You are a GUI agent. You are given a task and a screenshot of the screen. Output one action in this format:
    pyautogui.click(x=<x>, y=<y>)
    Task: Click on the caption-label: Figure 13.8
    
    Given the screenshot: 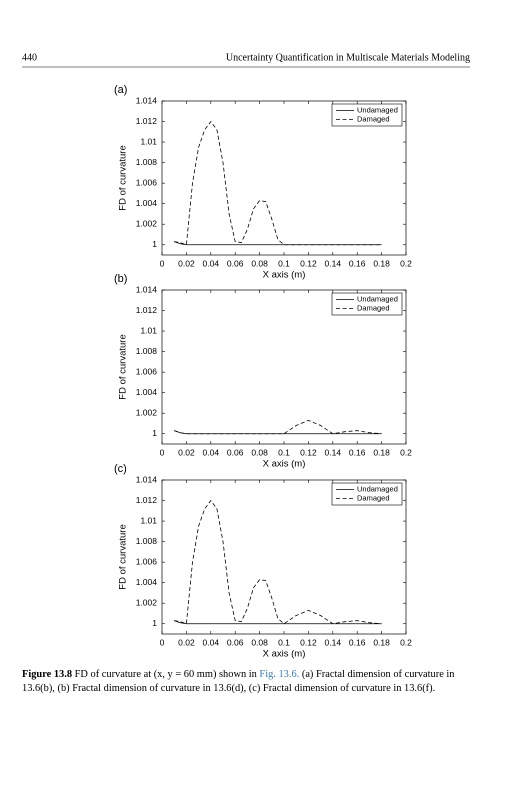 What is the action you would take?
    pyautogui.click(x=47, y=674)
    